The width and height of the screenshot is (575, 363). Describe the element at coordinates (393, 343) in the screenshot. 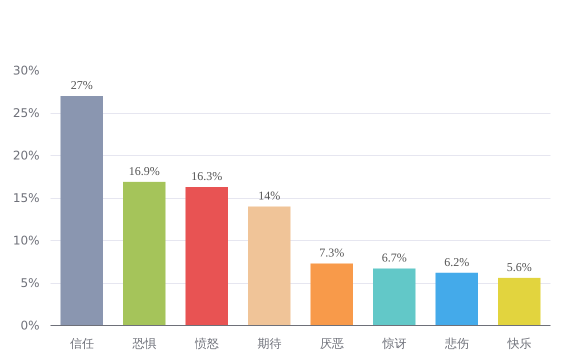

I see `x-tick-label: 惊讶` at that location.